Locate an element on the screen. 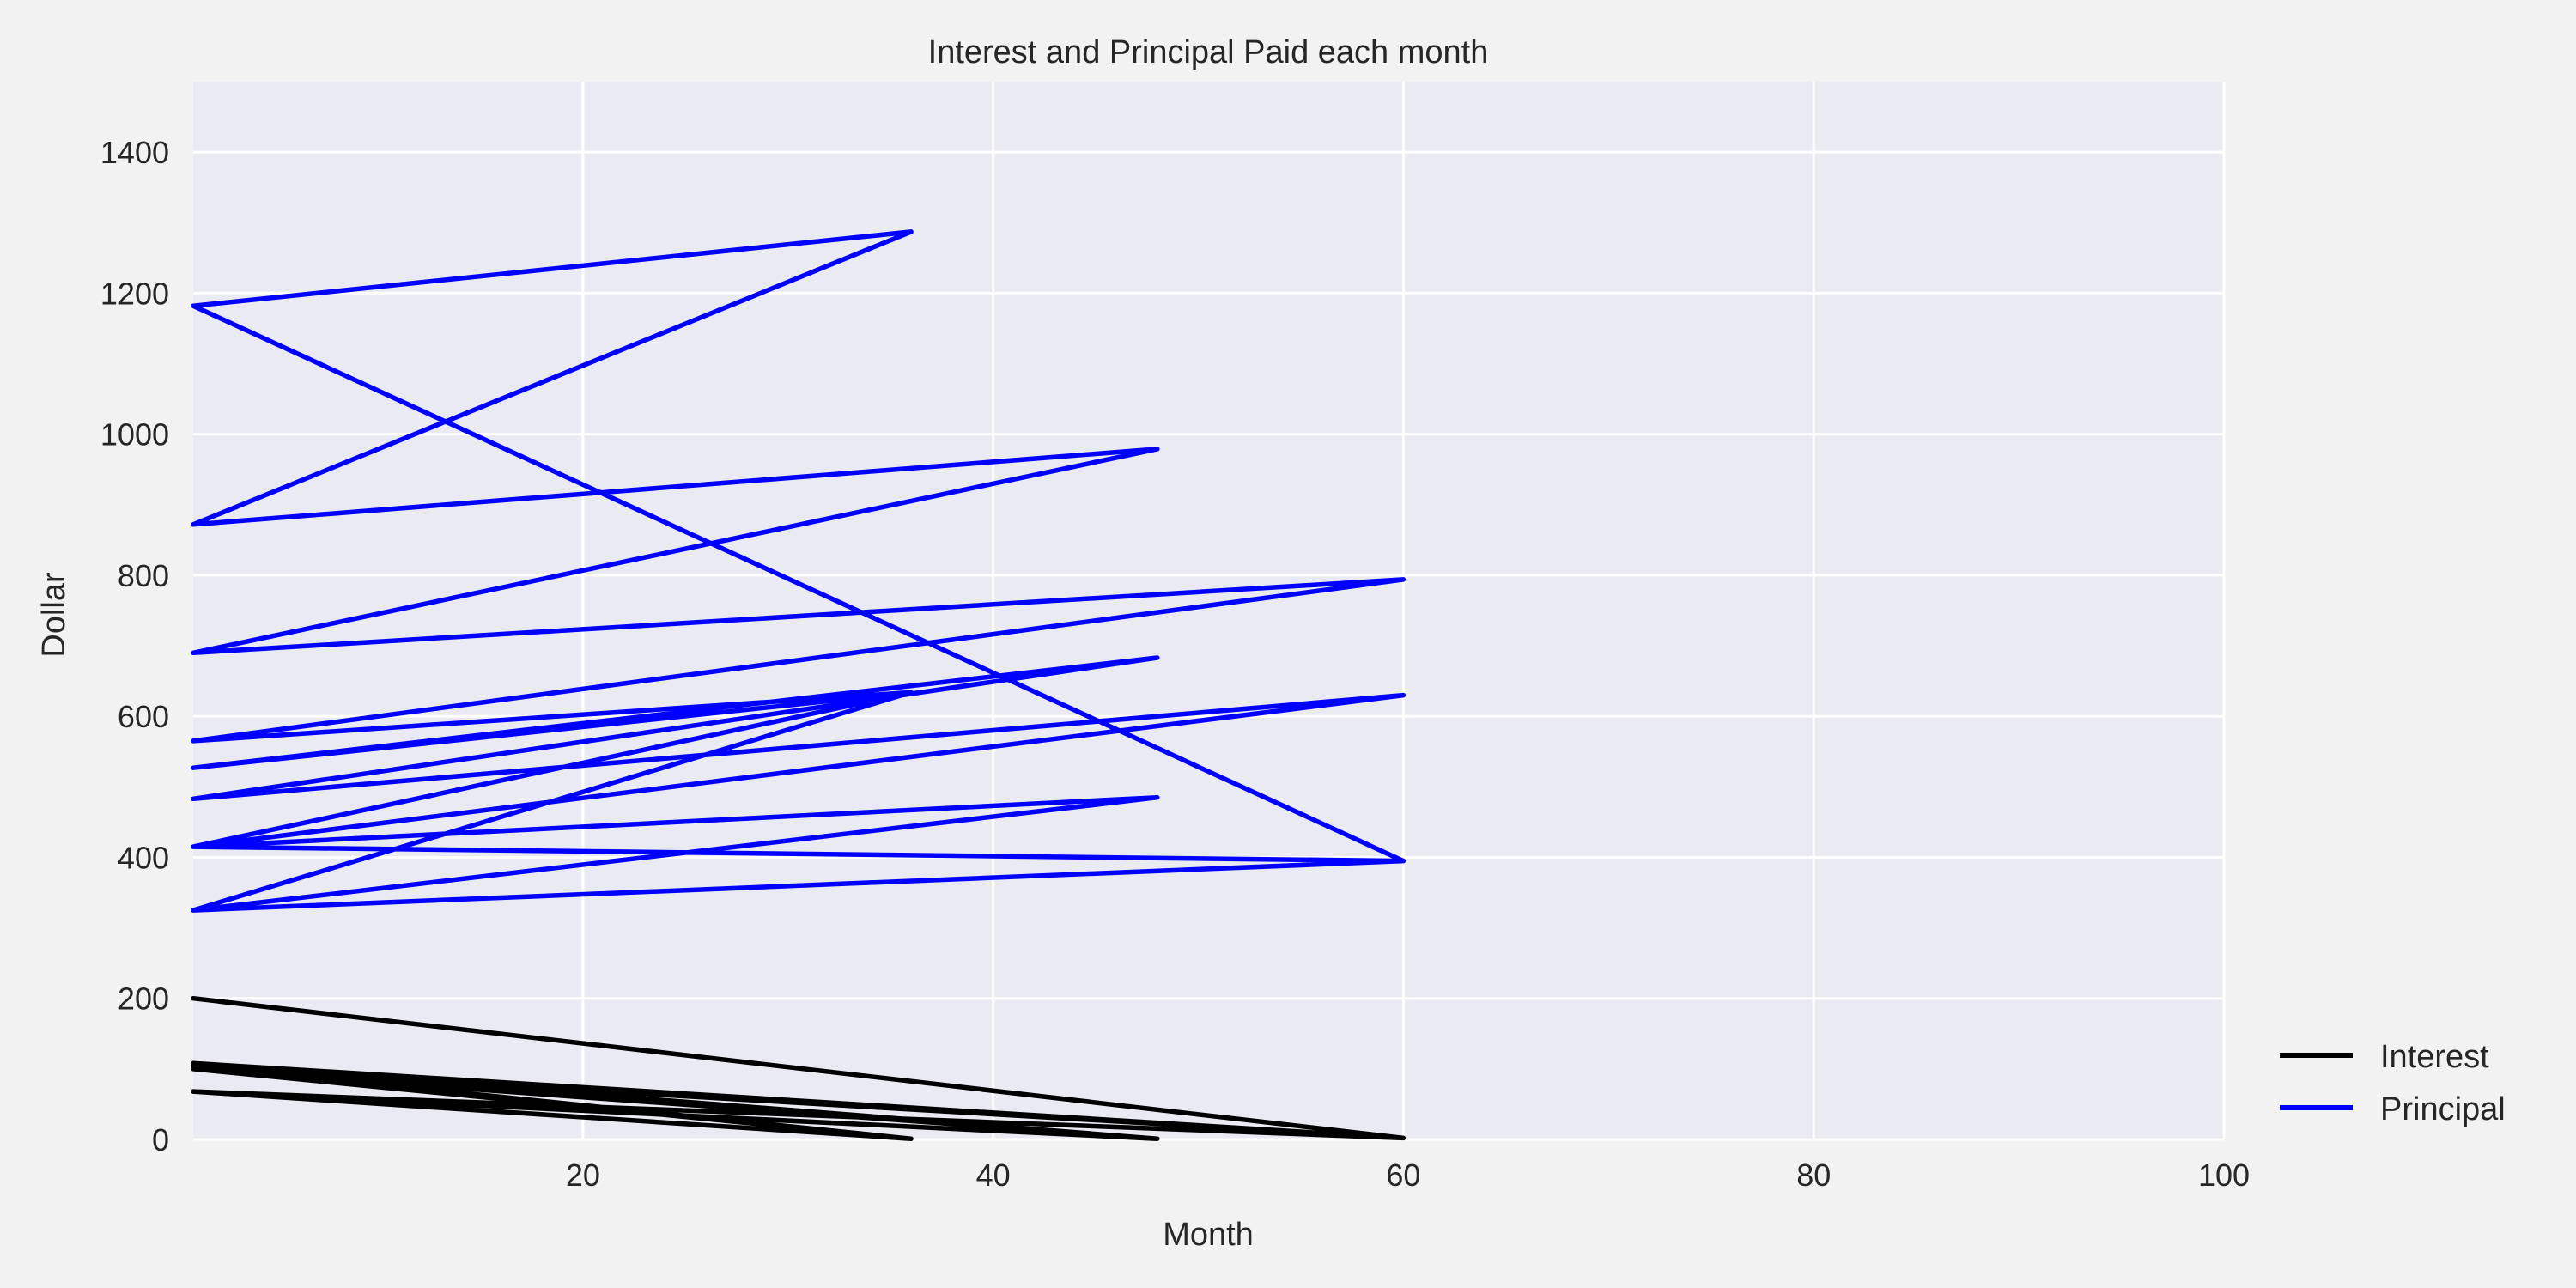 This screenshot has height=1288, width=2576. x-tick-label: 80 is located at coordinates (1814, 1175).